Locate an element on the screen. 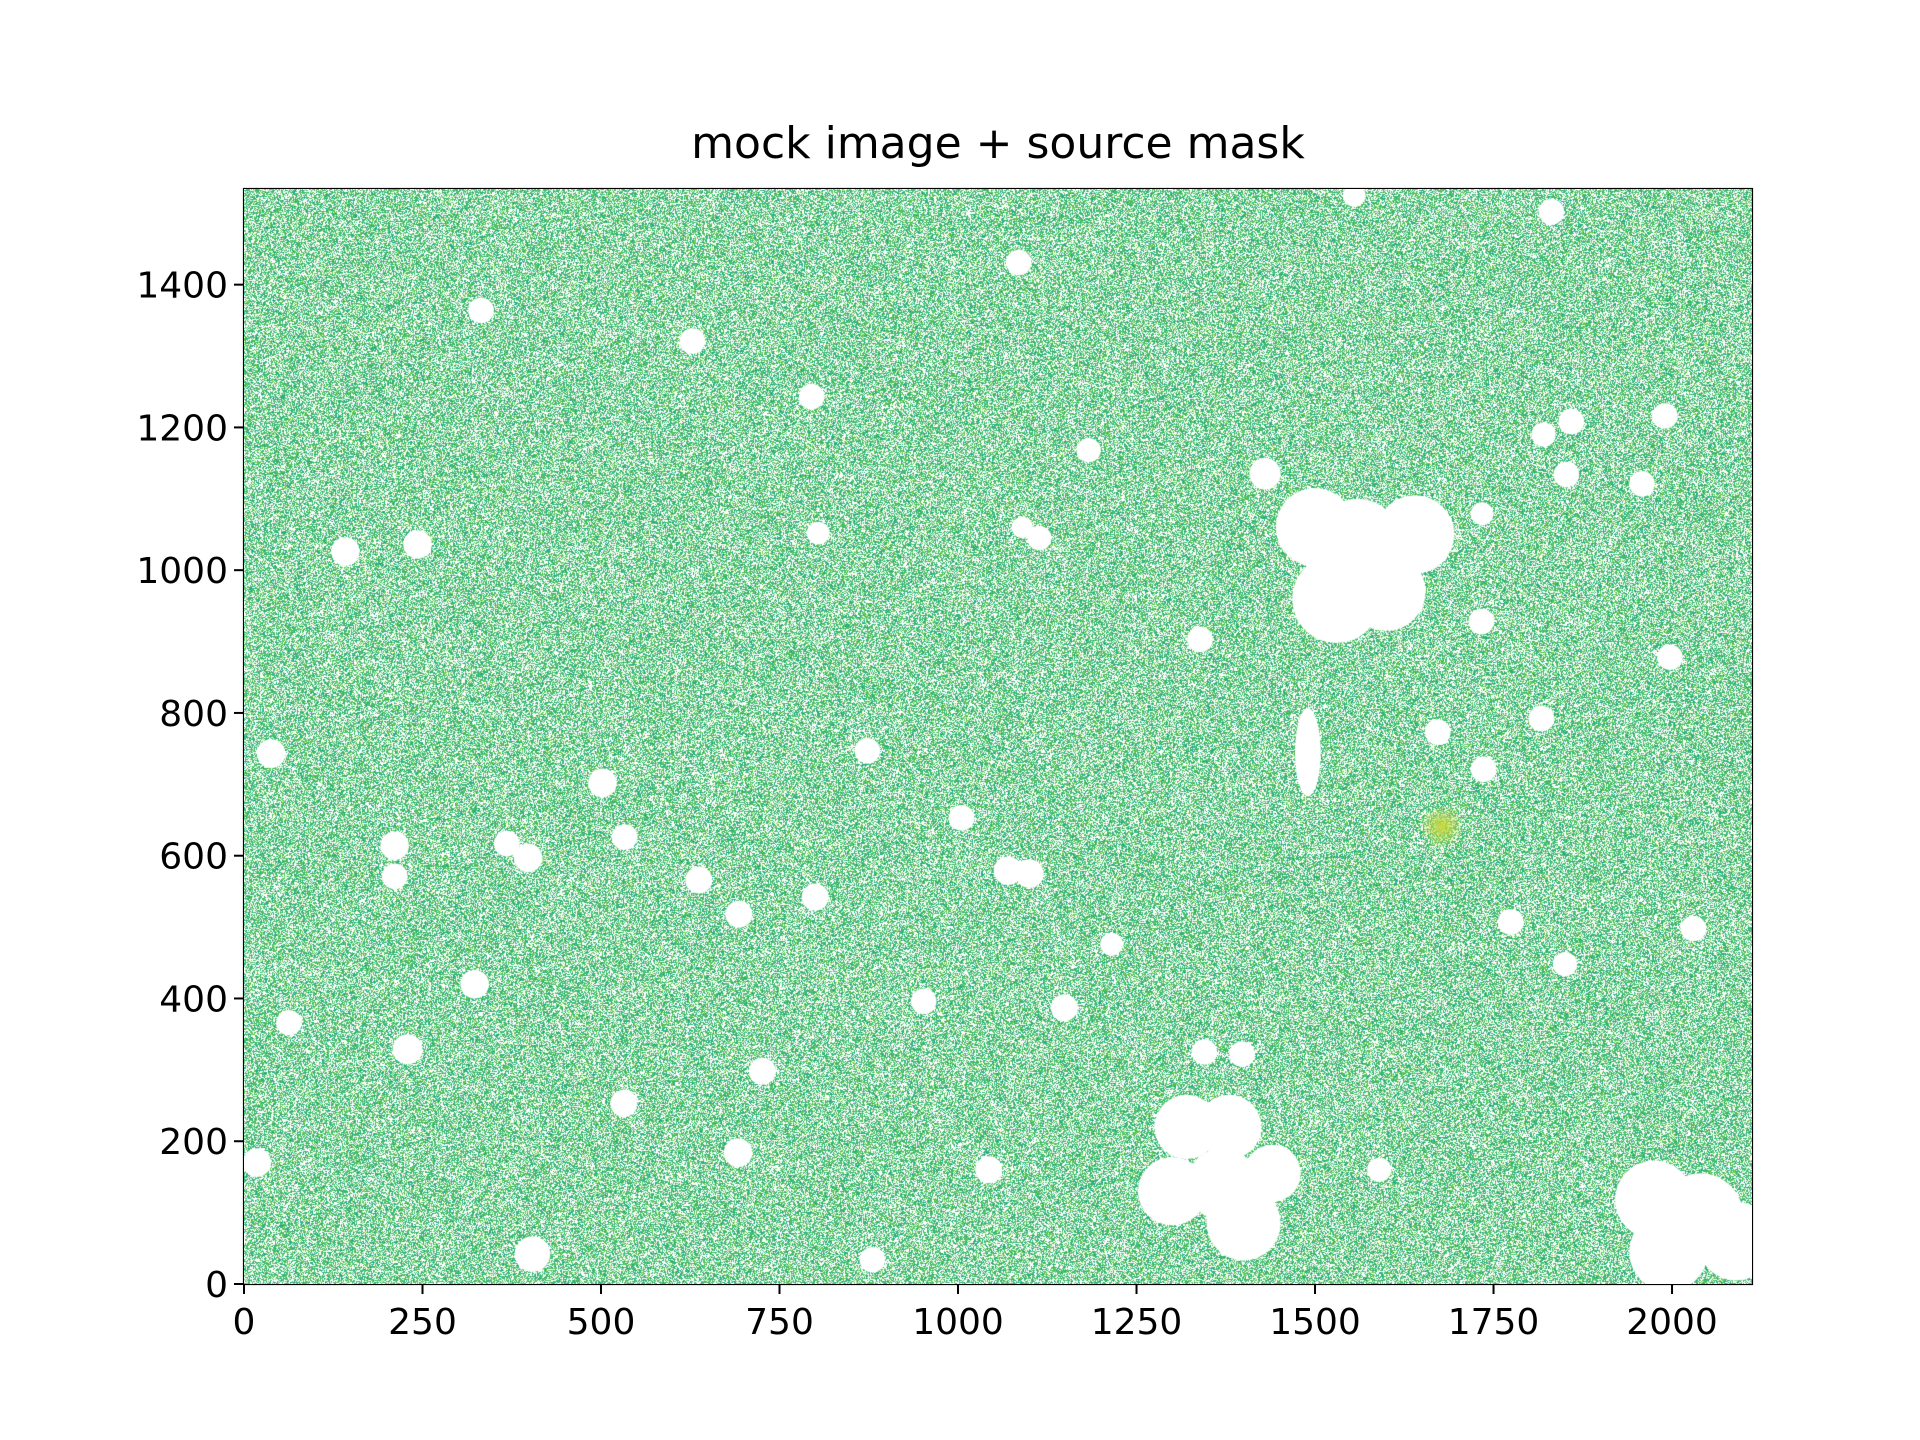 The width and height of the screenshot is (1920, 1440). y-tick-label: 800 is located at coordinates (193, 714).